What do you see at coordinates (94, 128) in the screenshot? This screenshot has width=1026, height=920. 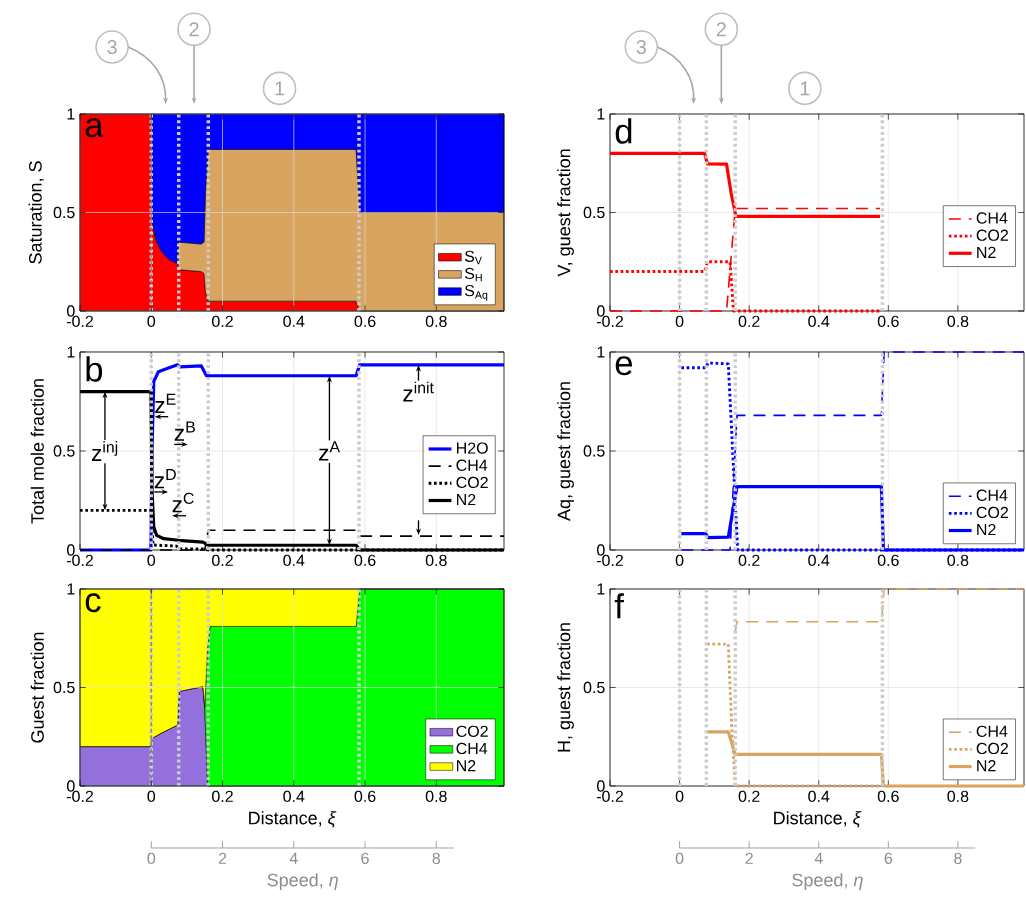 I see `chart-title: a` at bounding box center [94, 128].